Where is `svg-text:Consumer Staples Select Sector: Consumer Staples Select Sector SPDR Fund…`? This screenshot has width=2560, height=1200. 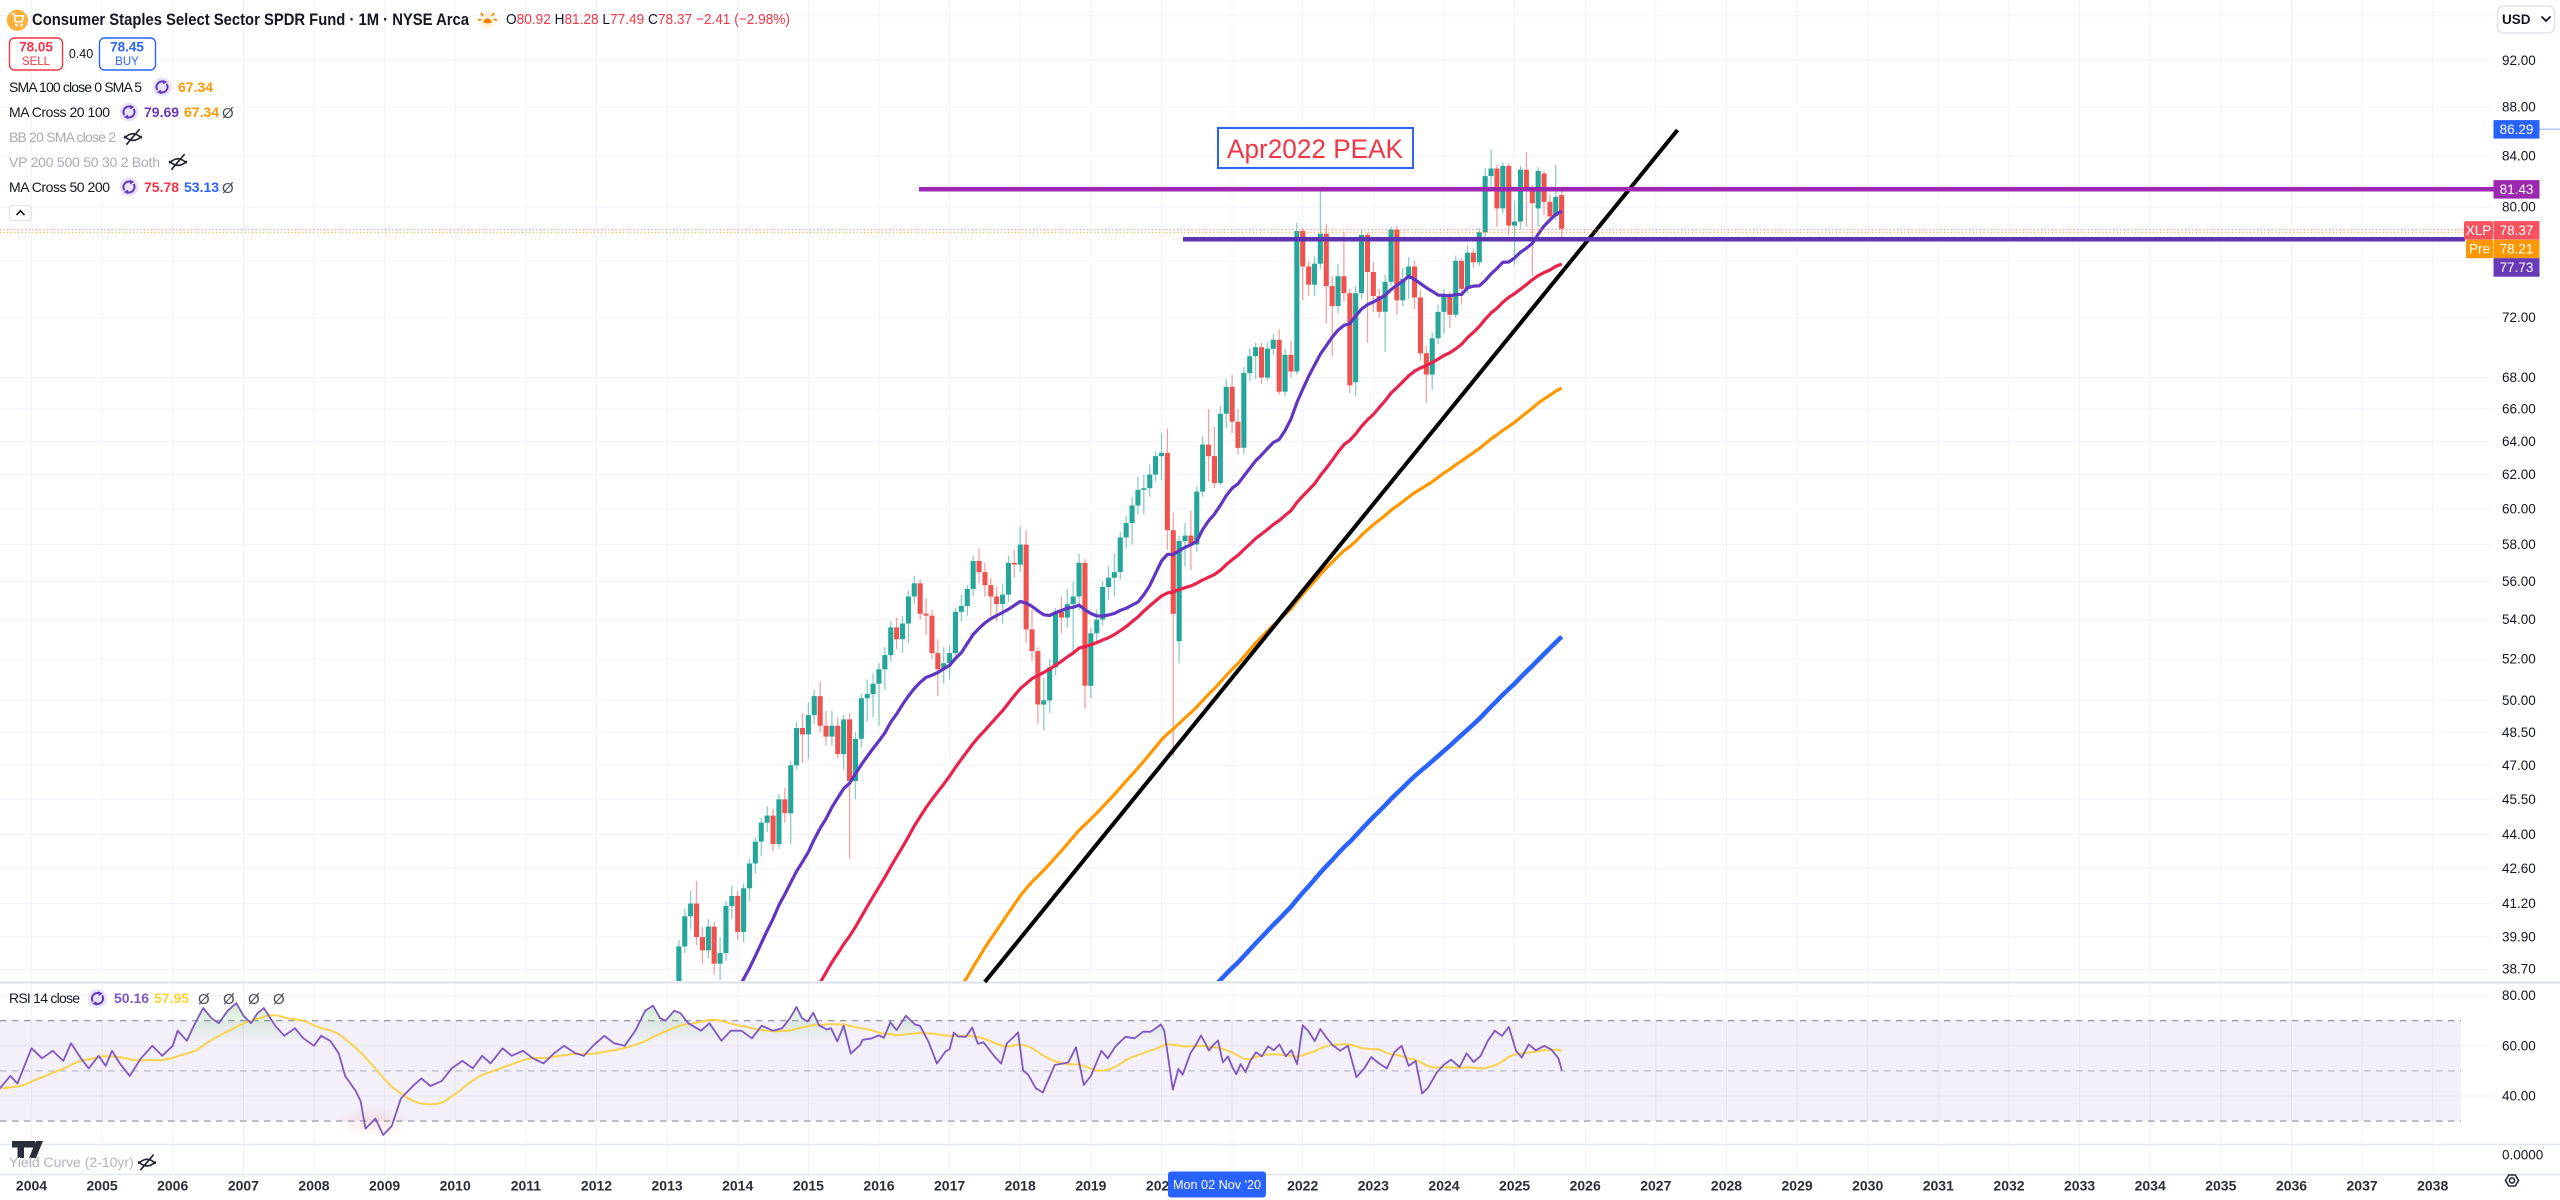
svg-text:Consumer Staples Select Sector: Consumer Staples Select Sector SPDR Fund… is located at coordinates (250, 19).